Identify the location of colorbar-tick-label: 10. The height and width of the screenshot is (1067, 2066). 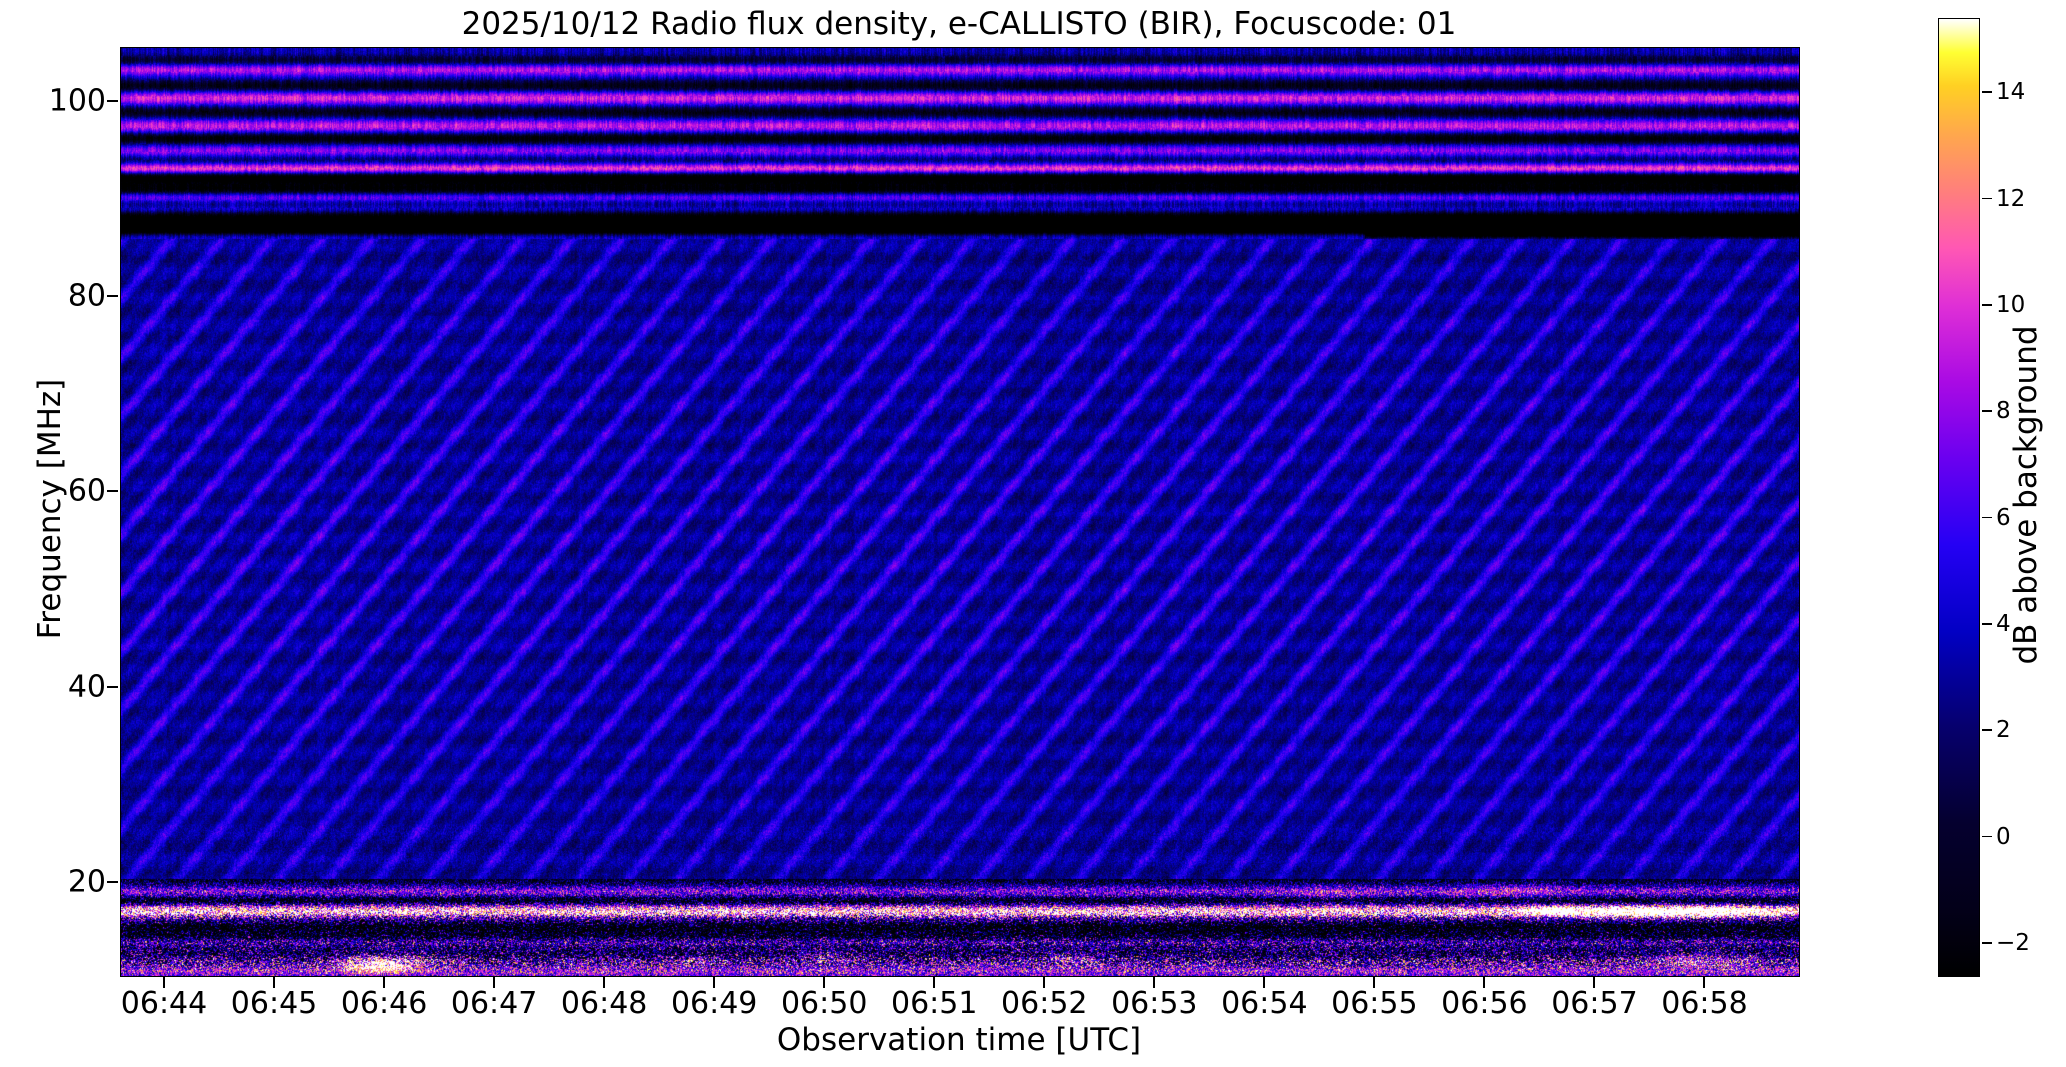
(2011, 305).